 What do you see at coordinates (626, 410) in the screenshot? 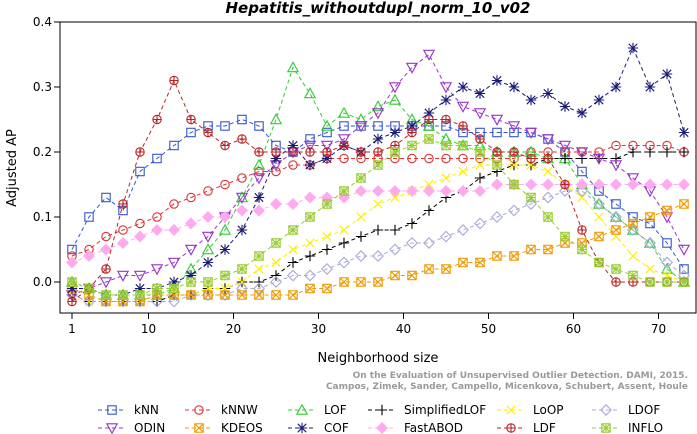
I see `legend-item: LDOF` at bounding box center [626, 410].